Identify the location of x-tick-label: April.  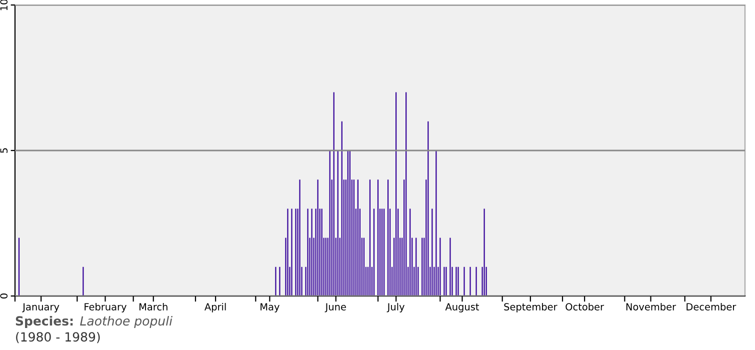
(215, 307).